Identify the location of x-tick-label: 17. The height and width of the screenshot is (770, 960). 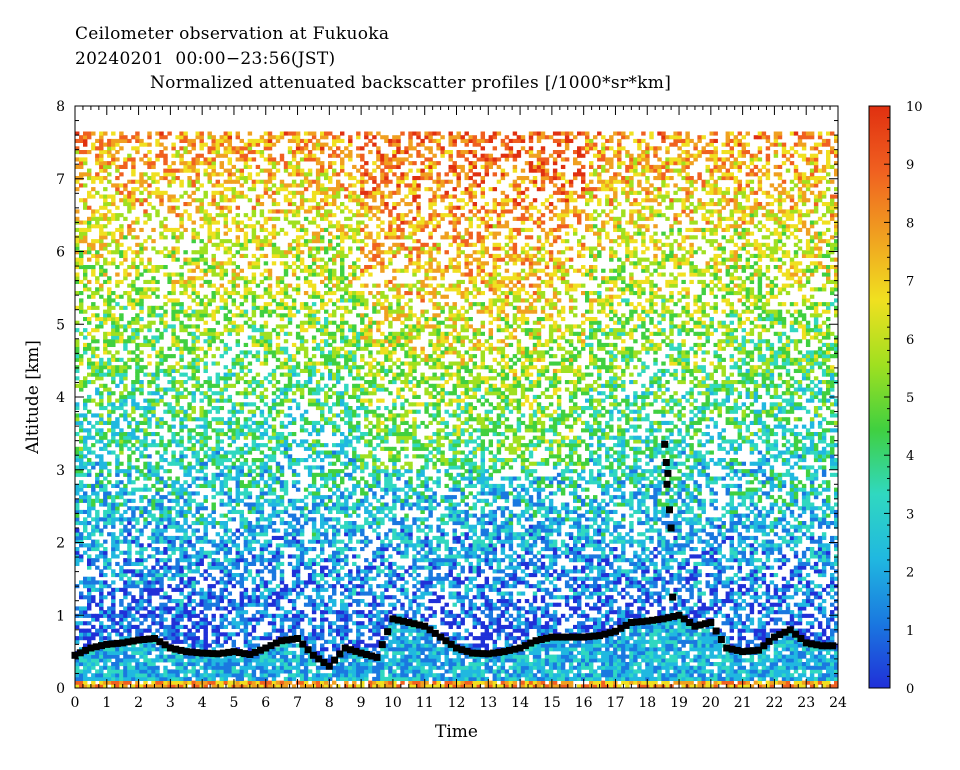
(616, 703).